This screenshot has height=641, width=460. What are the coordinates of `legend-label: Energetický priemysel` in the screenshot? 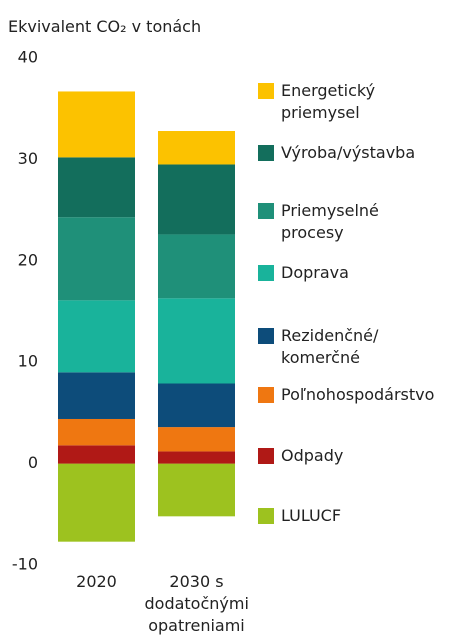 It's located at (328, 101).